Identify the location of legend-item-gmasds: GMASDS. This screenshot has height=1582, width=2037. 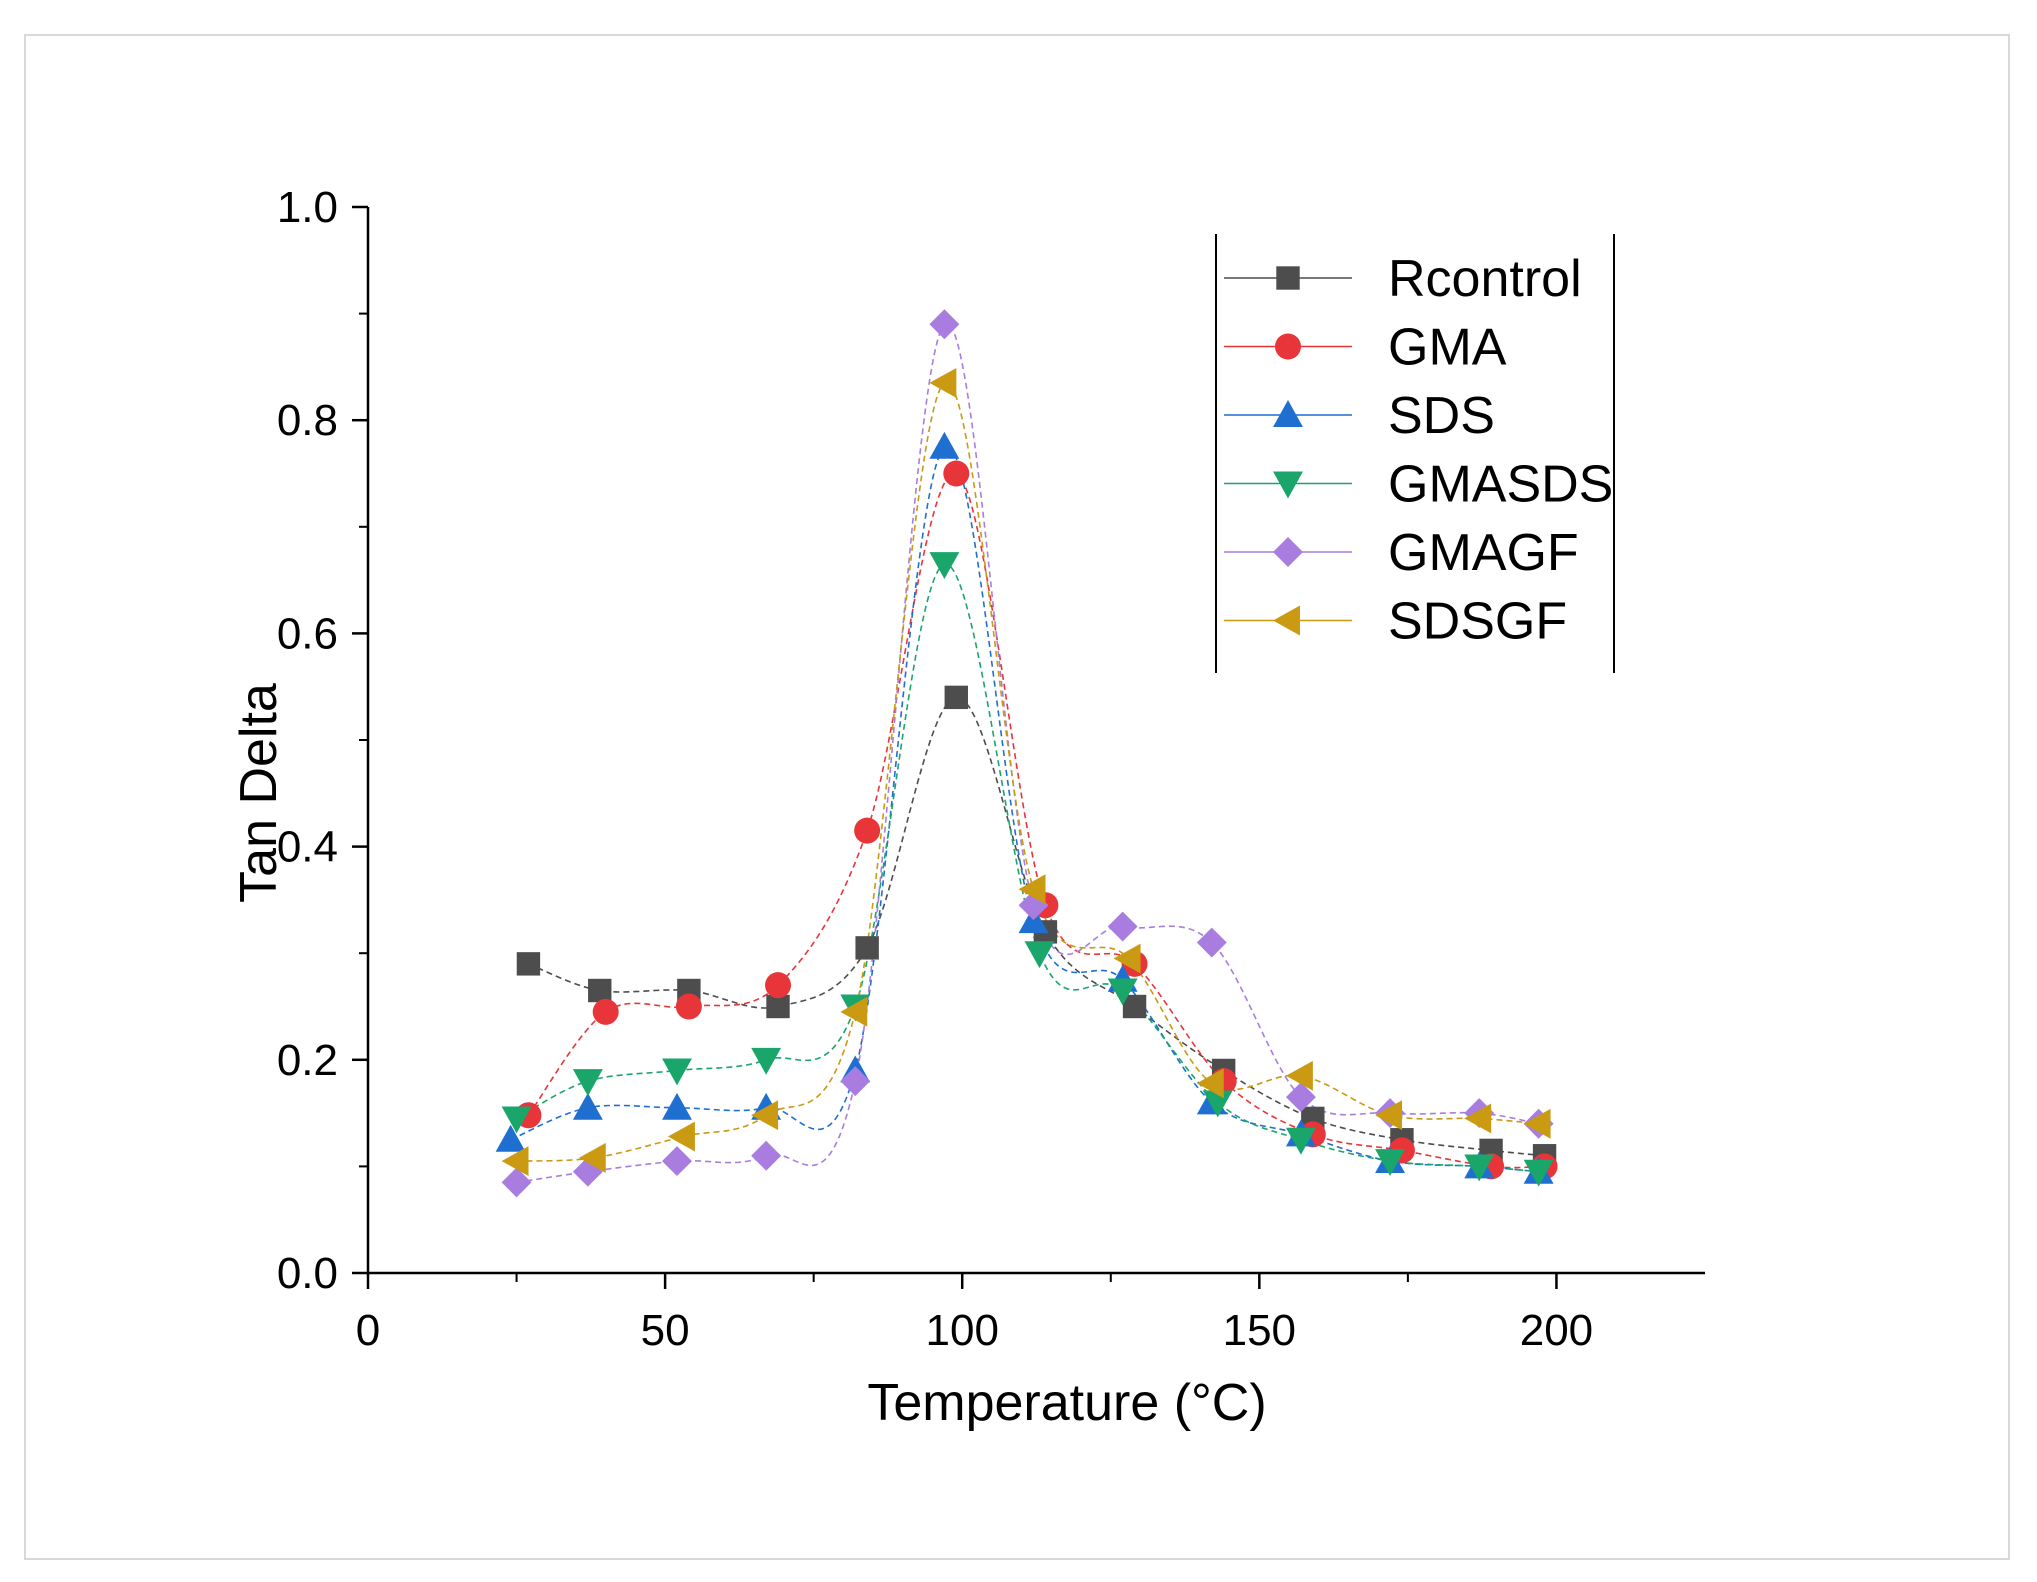
(1418, 485).